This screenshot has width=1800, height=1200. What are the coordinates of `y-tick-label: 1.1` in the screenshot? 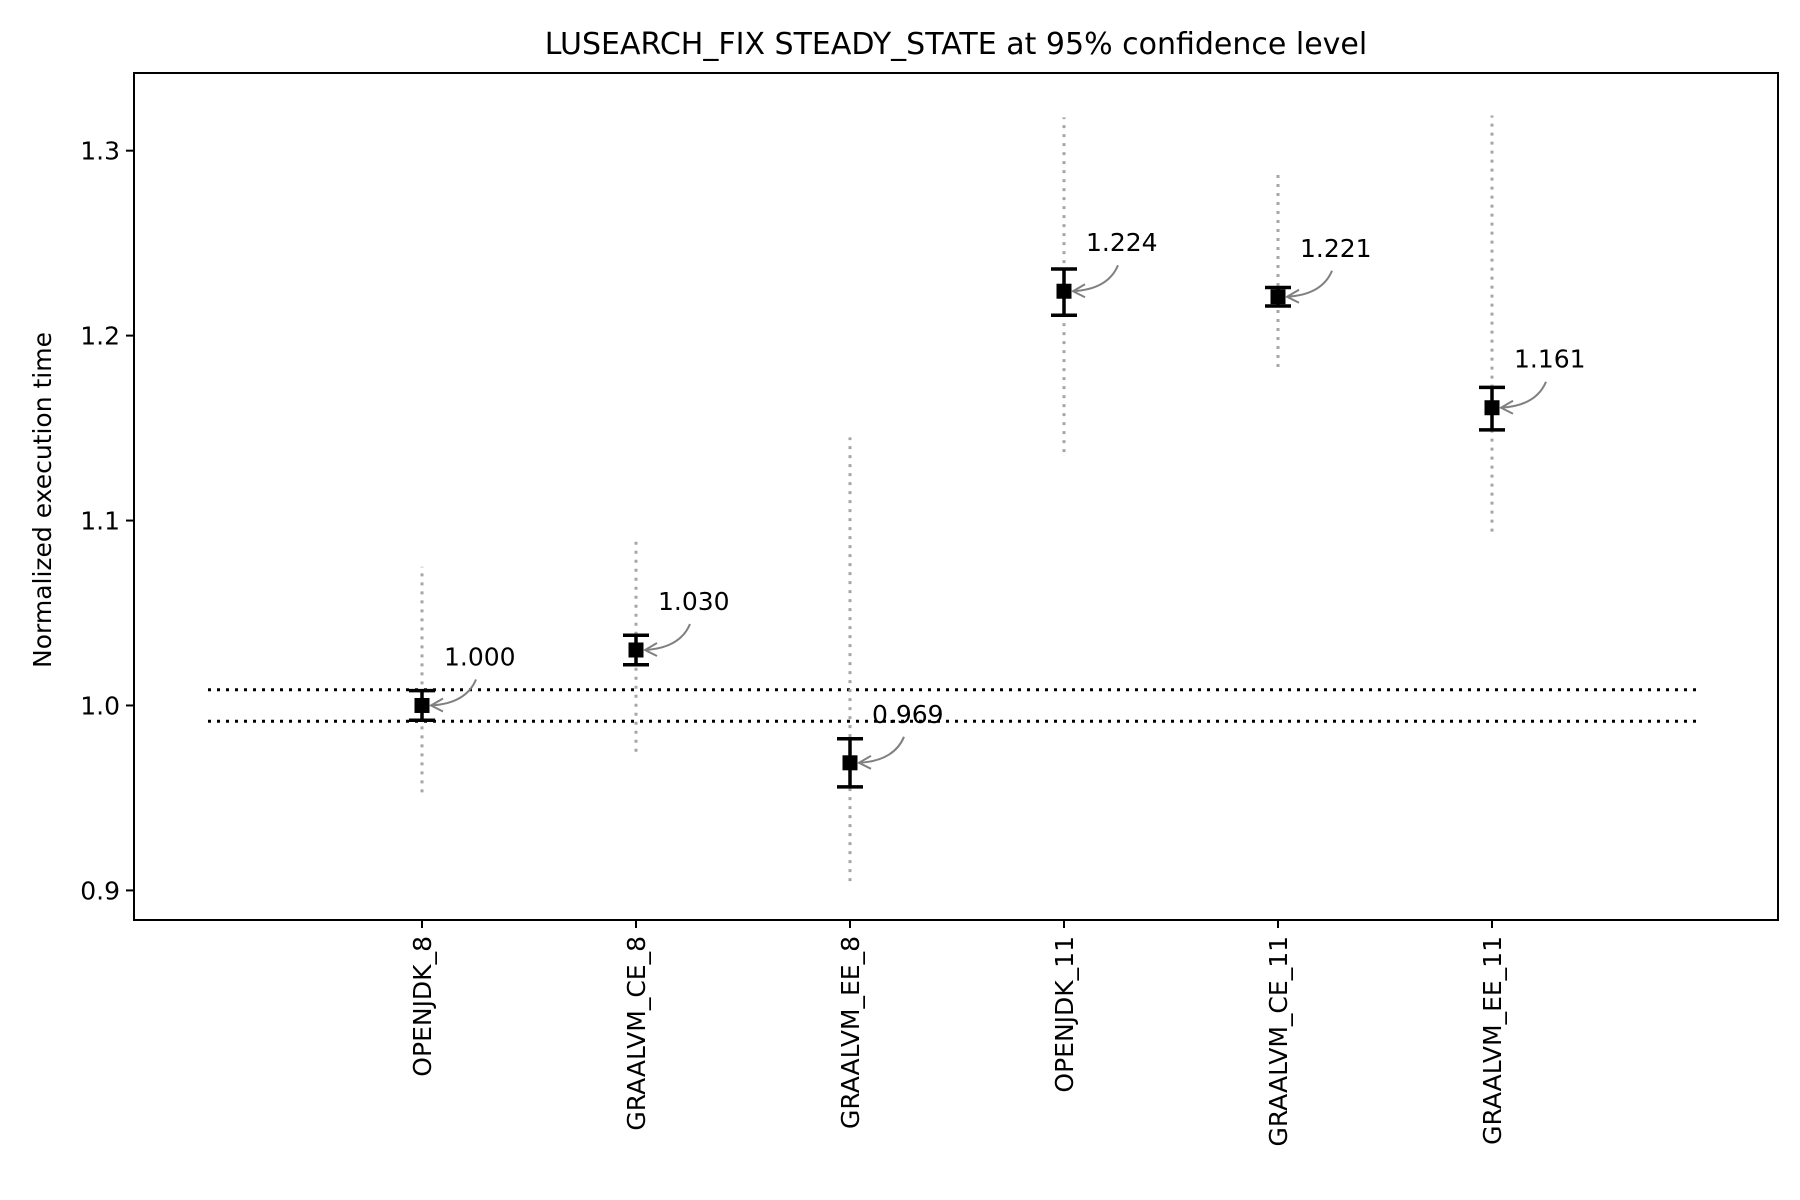 It's located at (100, 521).